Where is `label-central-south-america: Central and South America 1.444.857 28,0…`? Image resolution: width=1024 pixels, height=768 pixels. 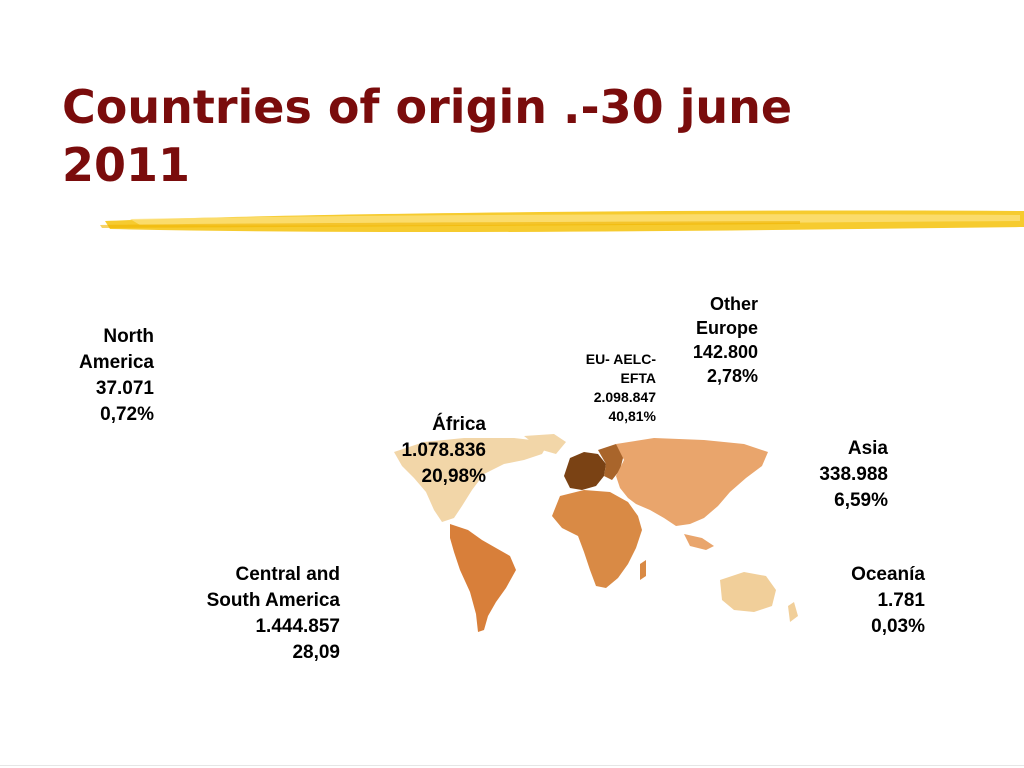
label-central-south-america: Central and South America 1.444.857 28,0… is located at coordinates (273, 613).